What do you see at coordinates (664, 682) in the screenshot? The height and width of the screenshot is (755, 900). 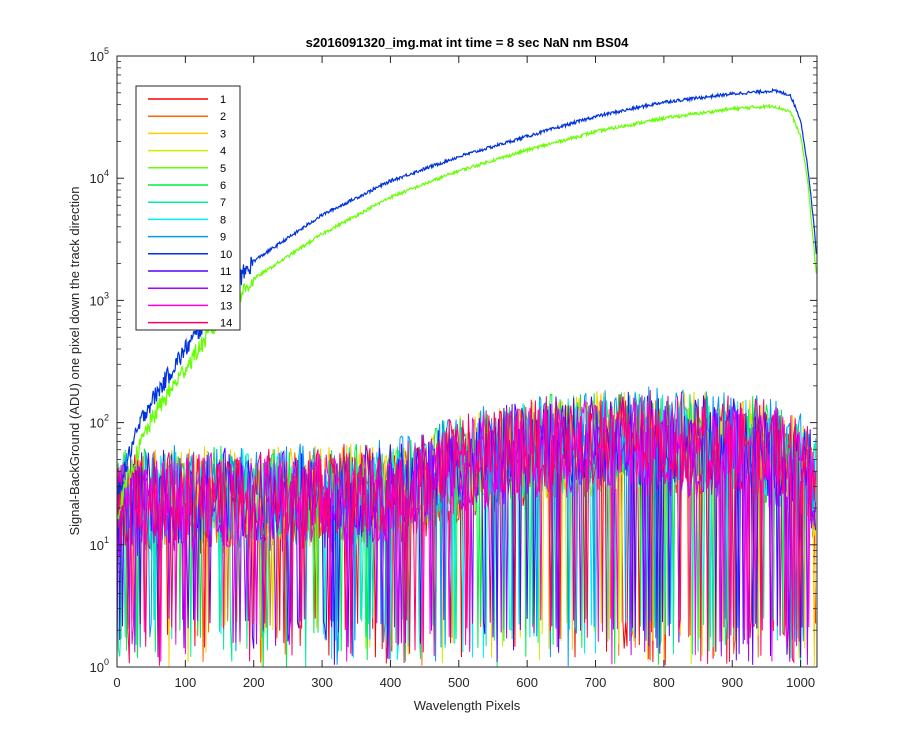 I see `x-tick-label: 800` at bounding box center [664, 682].